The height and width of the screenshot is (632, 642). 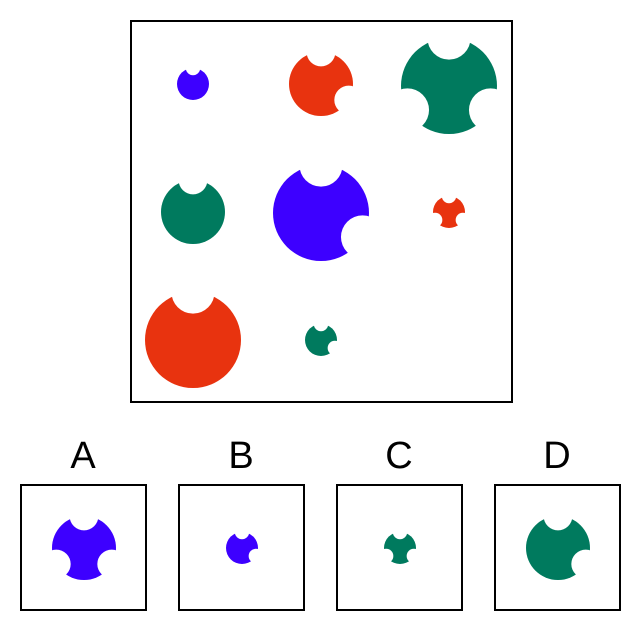 I want to click on shape-r3c1, so click(x=193, y=340).